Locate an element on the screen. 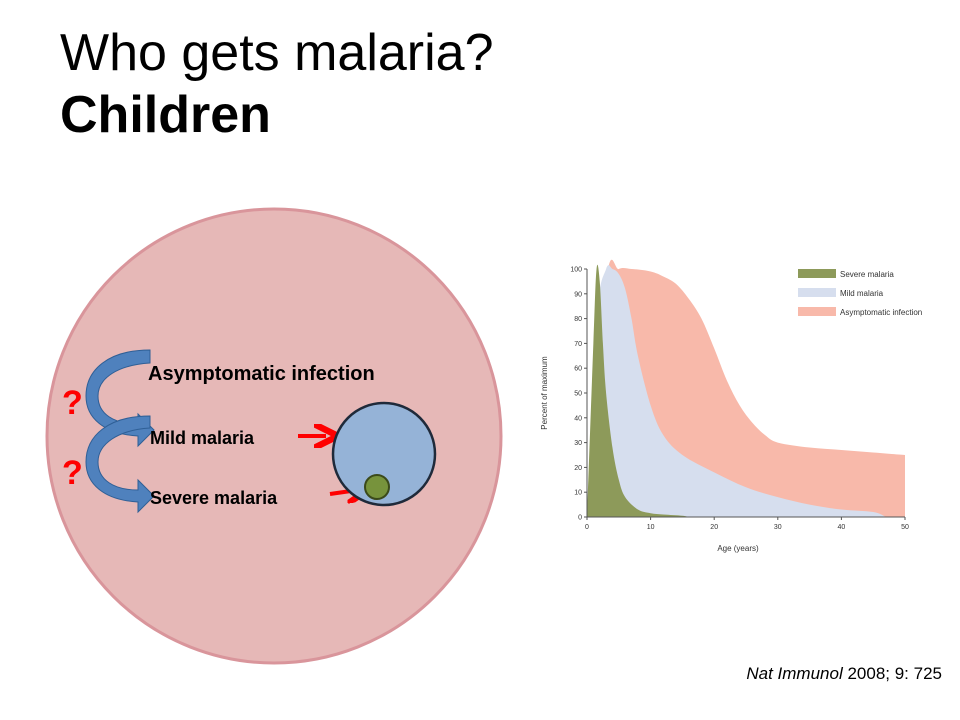 The width and height of the screenshot is (960, 720). x-axis-label: Age (years) is located at coordinates (738, 548).